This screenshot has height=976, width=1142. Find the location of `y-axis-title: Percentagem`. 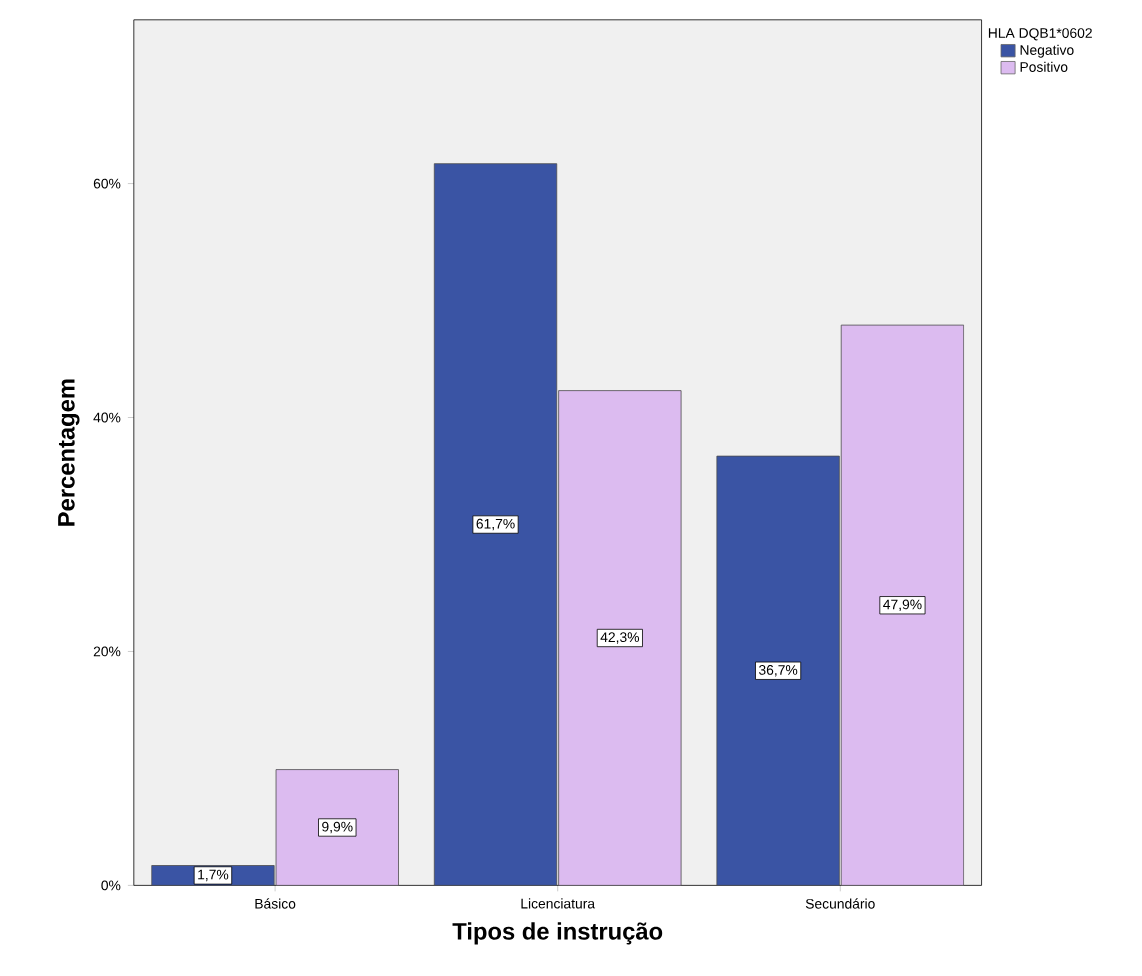

y-axis-title: Percentagem is located at coordinates (69, 452).